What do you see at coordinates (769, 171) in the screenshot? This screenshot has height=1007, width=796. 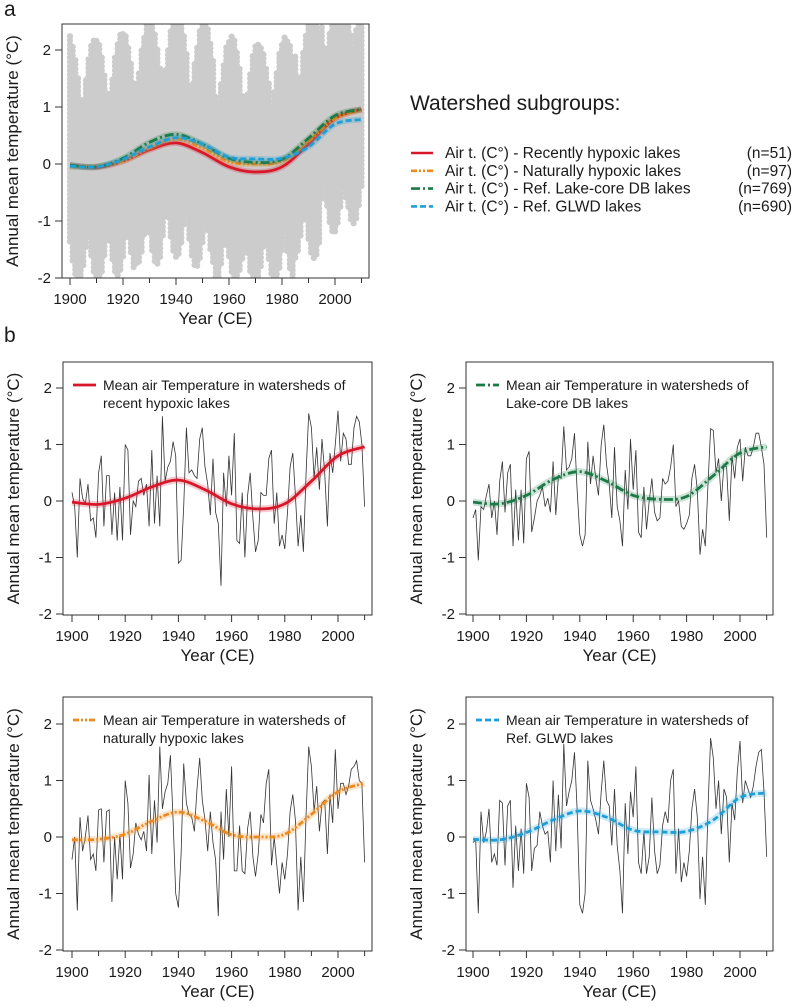 I see `legend-count: (n=97)` at bounding box center [769, 171].